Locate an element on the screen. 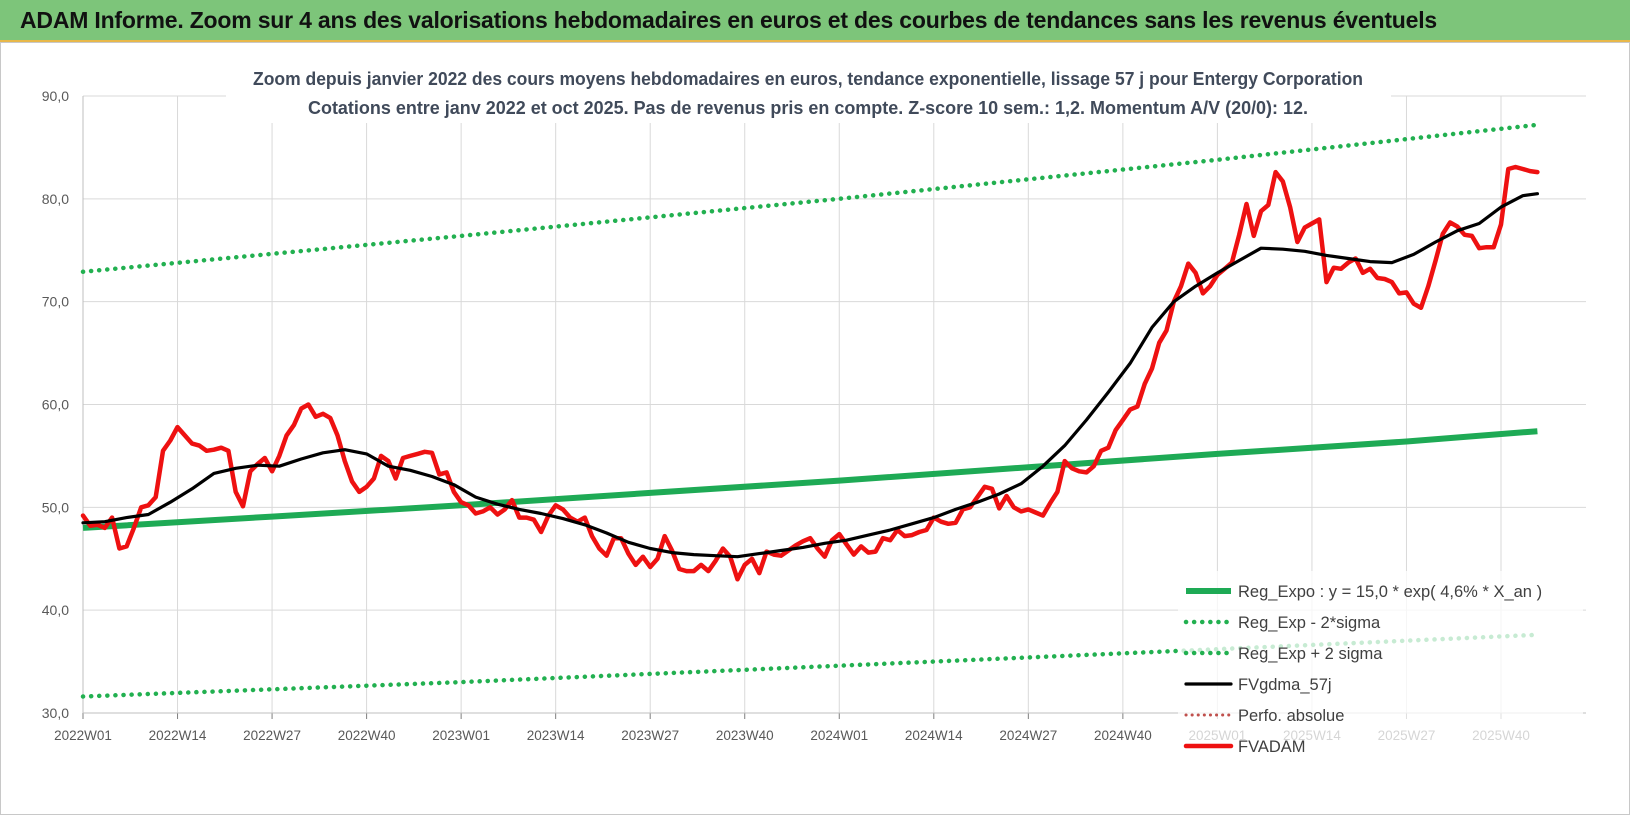 The height and width of the screenshot is (815, 1630). y-axis-ticks: 30,0 40,0 50,0 60,0 70,0 80,0 90,0 is located at coordinates (55, 404).